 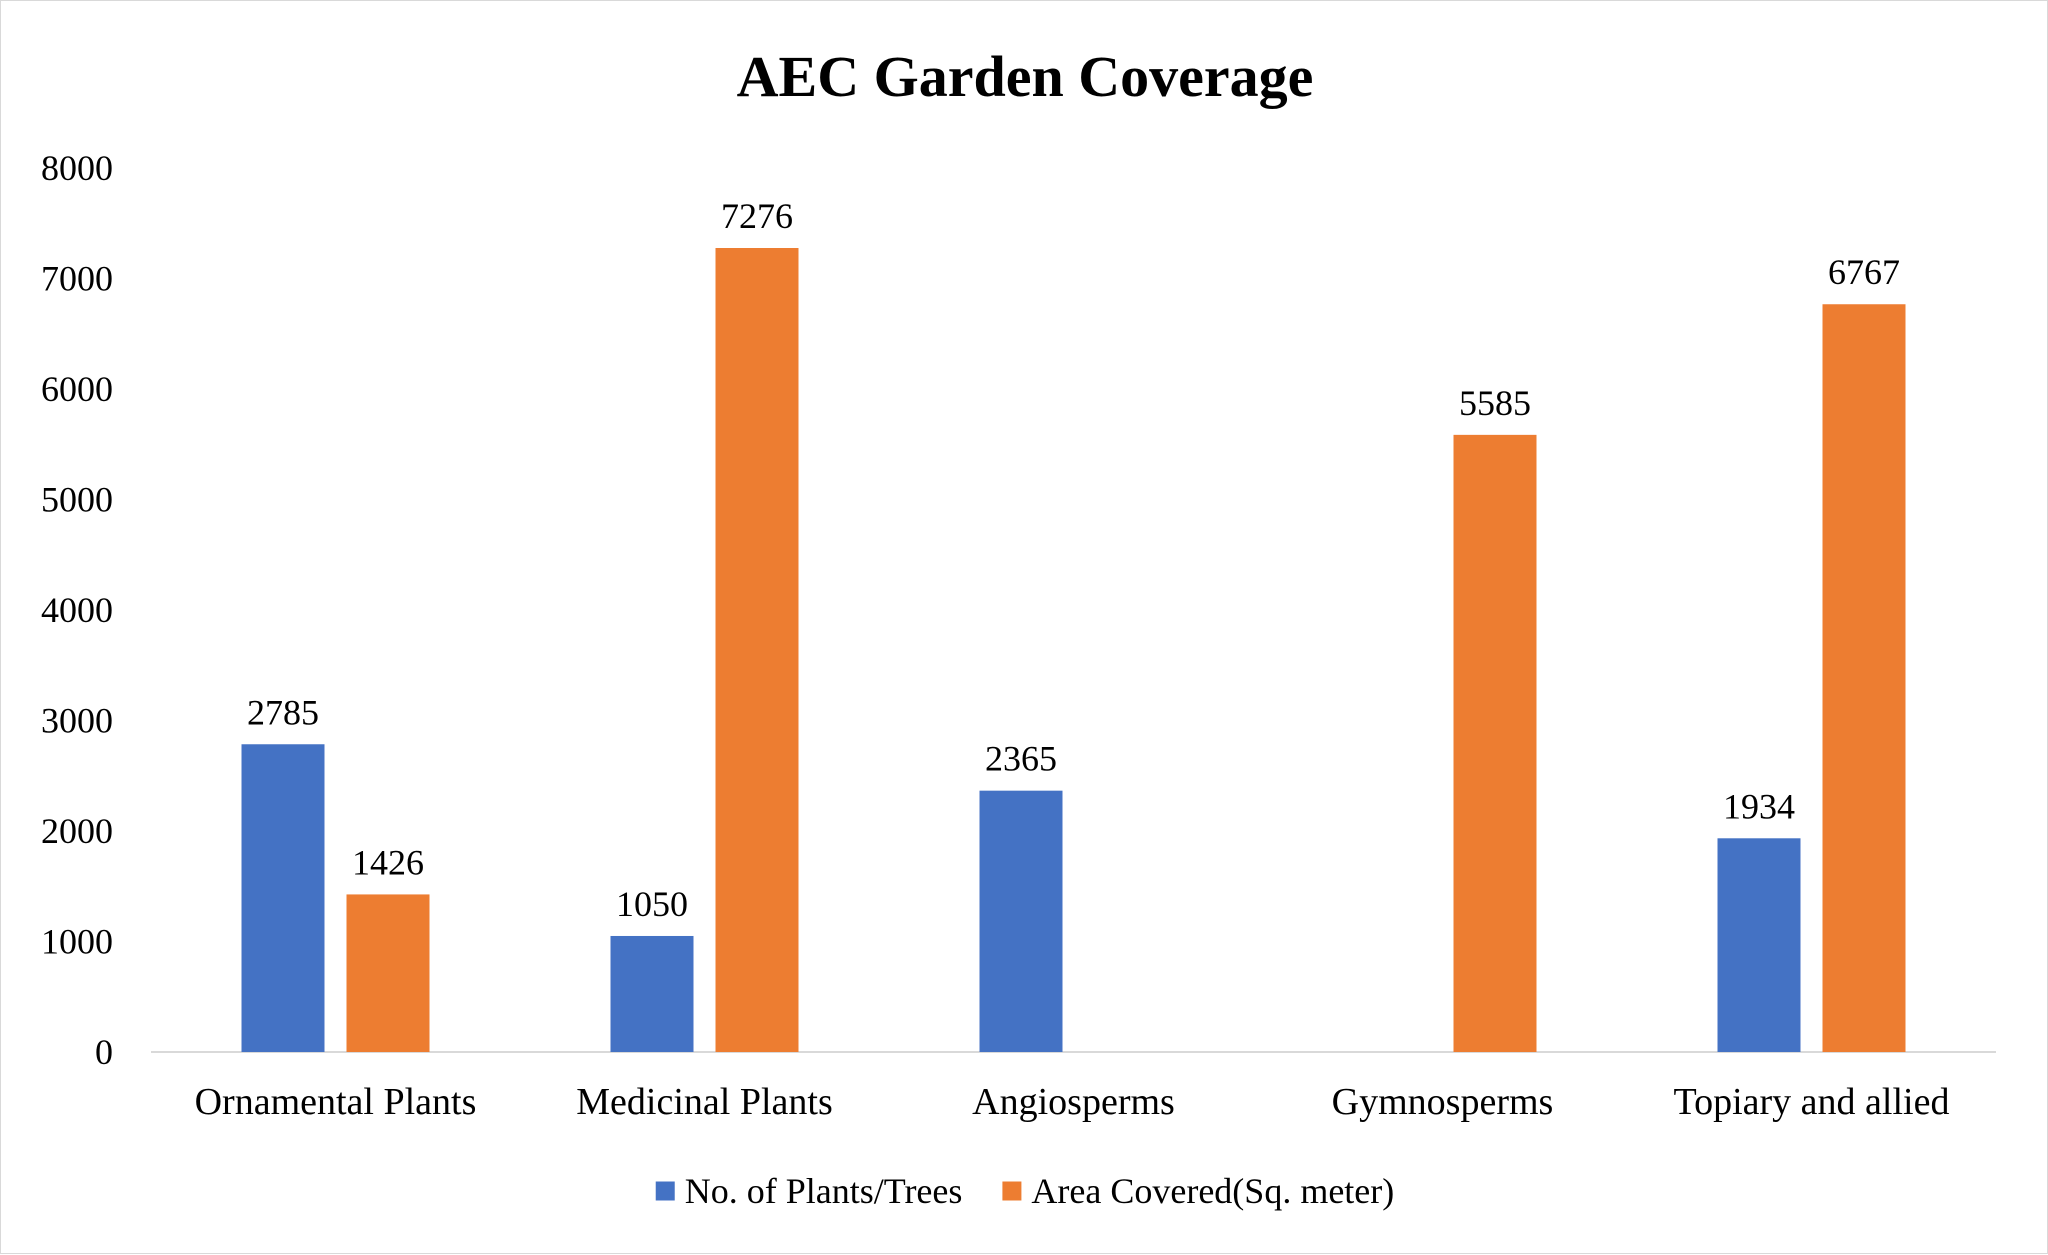 I want to click on category-label: Angiosperms, so click(x=1073, y=1102).